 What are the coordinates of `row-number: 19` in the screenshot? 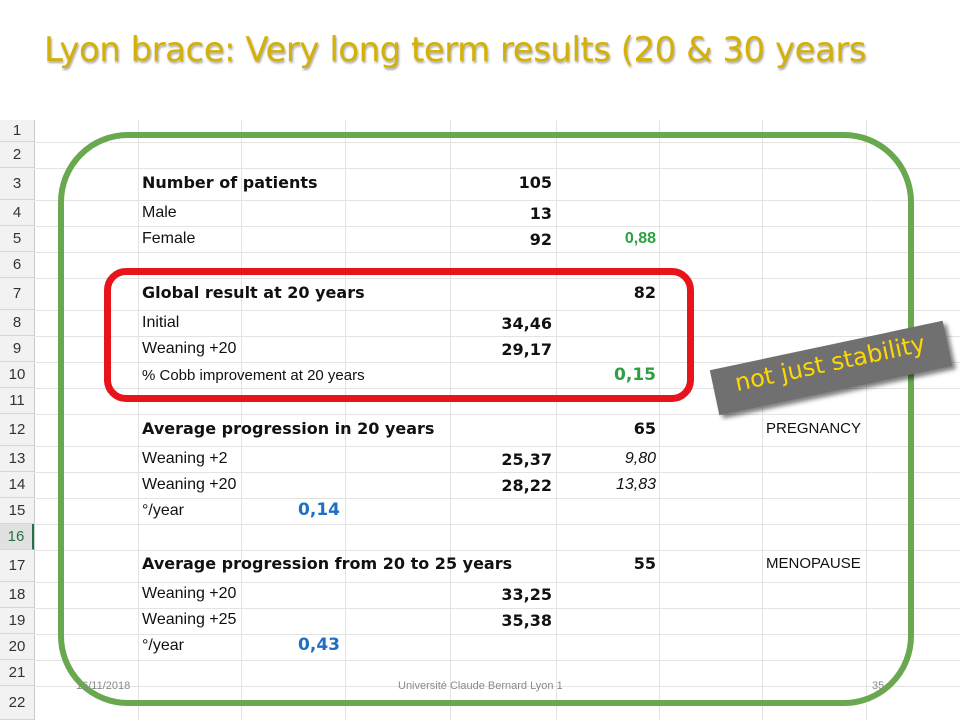 It's located at (17, 621).